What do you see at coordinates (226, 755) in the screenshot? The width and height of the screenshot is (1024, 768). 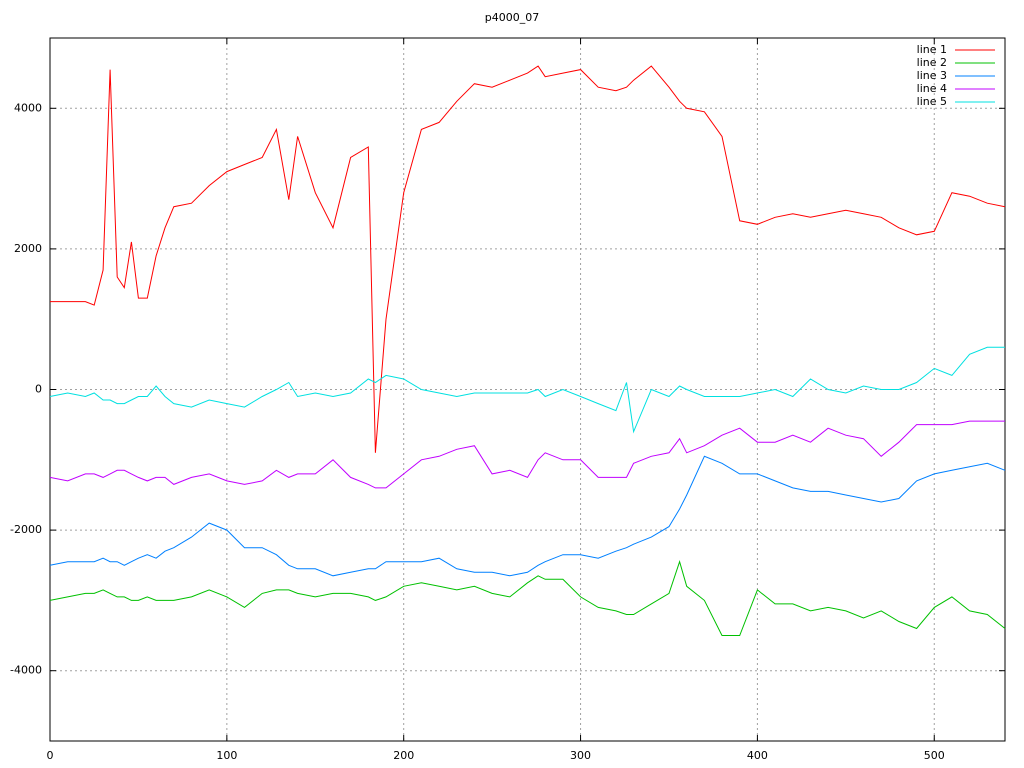 I see `x-tick-label: 100` at bounding box center [226, 755].